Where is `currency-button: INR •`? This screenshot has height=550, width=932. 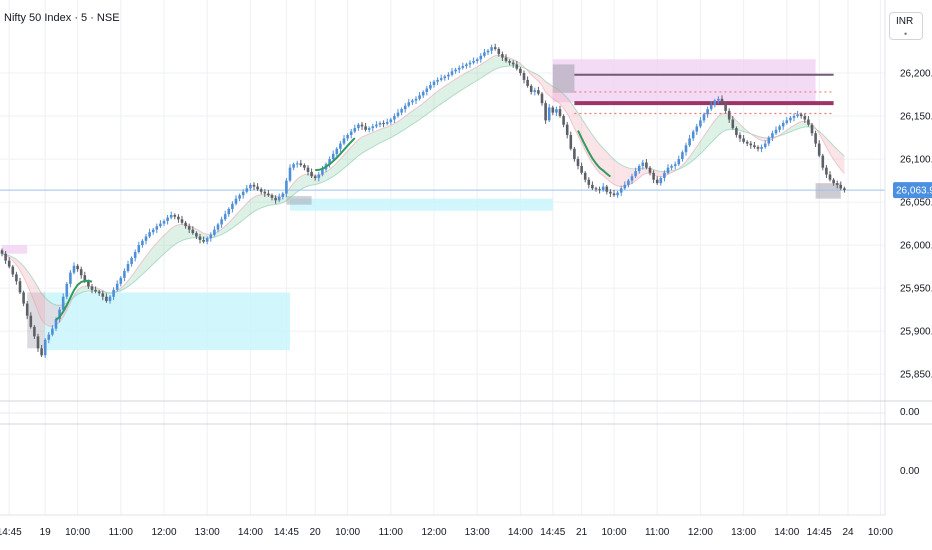
currency-button: INR • is located at coordinates (906, 26).